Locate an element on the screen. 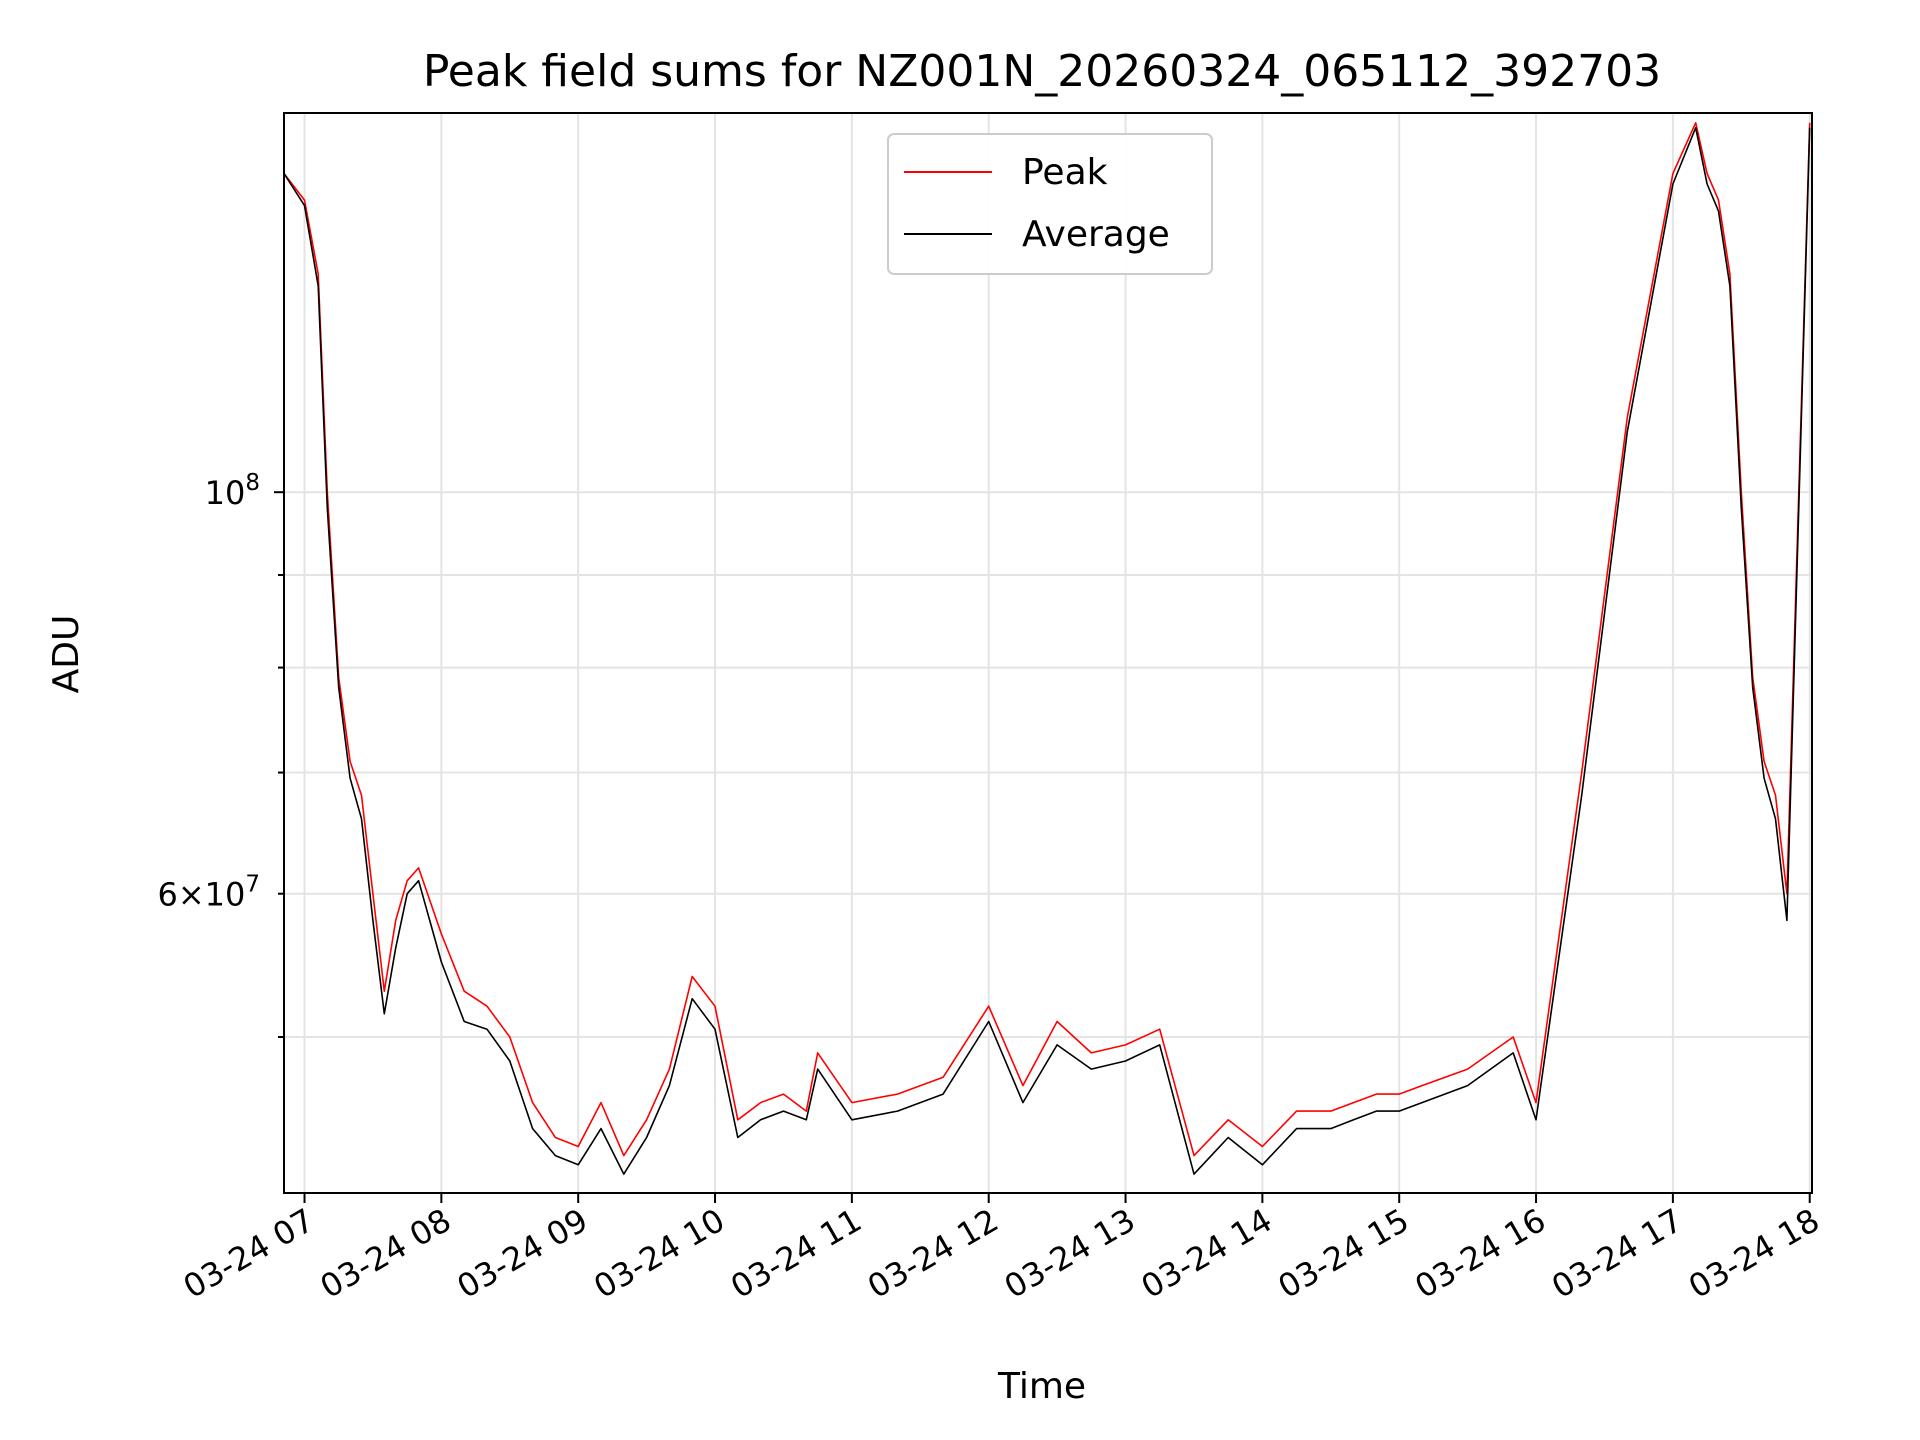 The width and height of the screenshot is (1920, 1440). y-tick-label: 6×107 is located at coordinates (208, 893).